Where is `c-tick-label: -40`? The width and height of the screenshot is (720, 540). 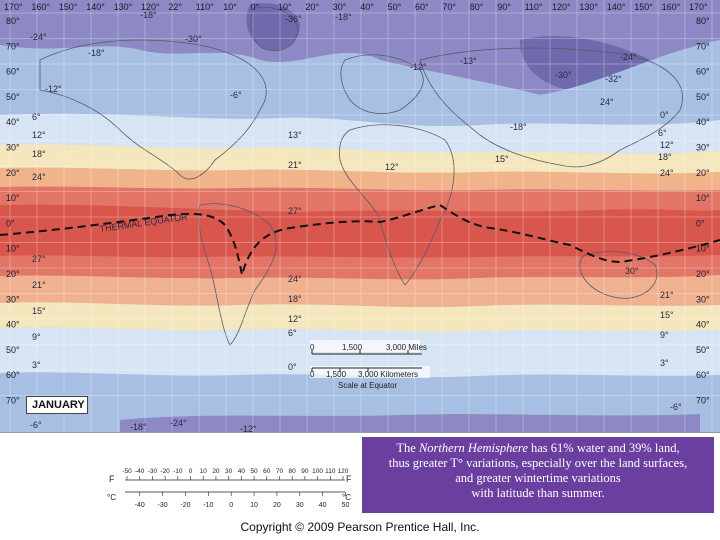 c-tick-label: -40 is located at coordinates (140, 505).